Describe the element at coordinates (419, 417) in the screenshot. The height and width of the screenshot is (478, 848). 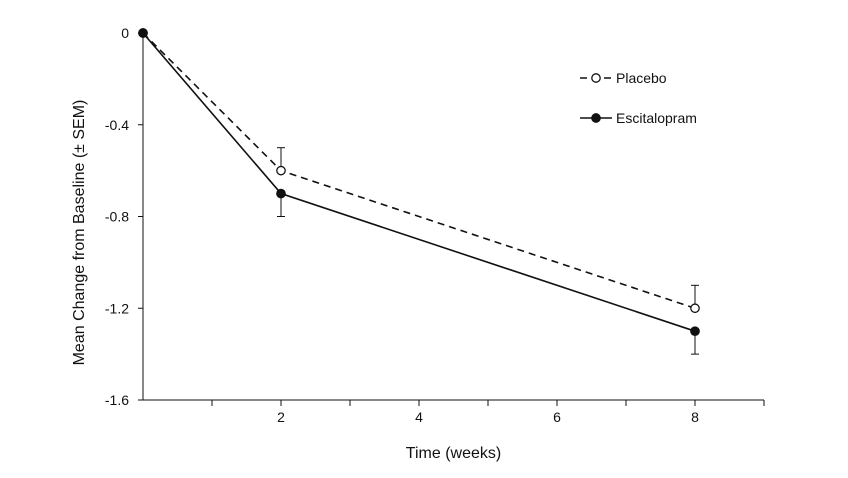
I see `x-tick-label: 4` at that location.